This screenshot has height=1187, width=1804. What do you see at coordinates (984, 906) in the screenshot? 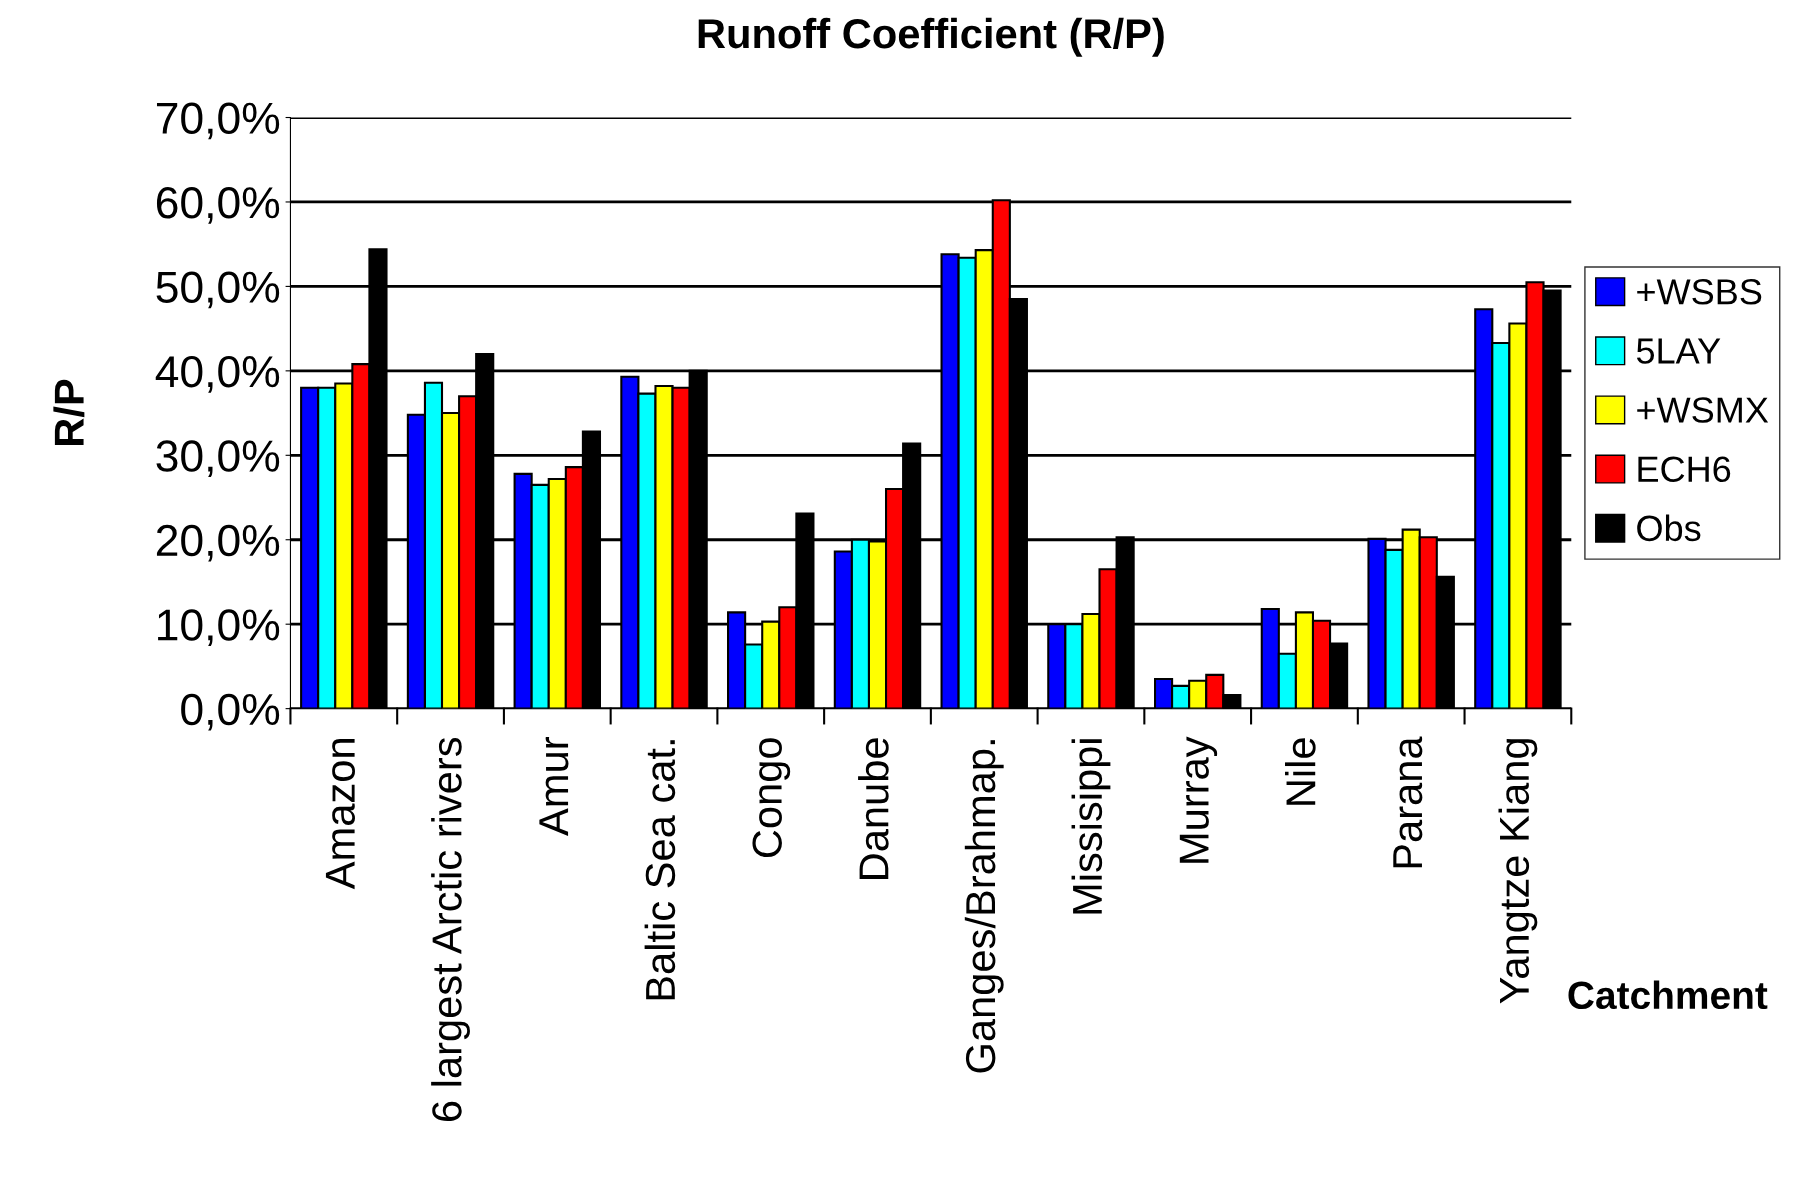
I see `x-tick-label: Ganges/Brahmap.` at bounding box center [984, 906].